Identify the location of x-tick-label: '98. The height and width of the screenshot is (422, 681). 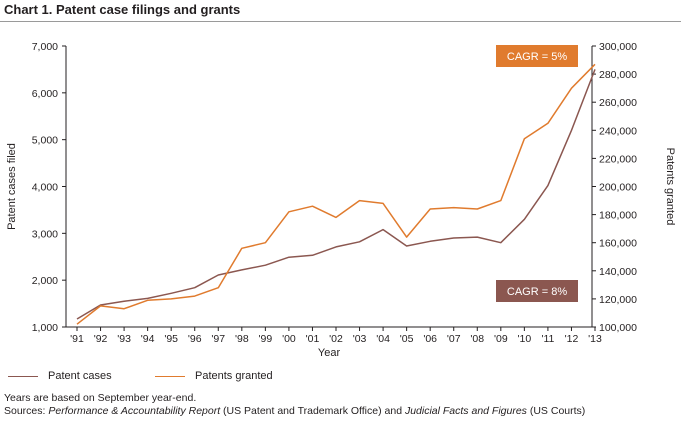
(242, 339).